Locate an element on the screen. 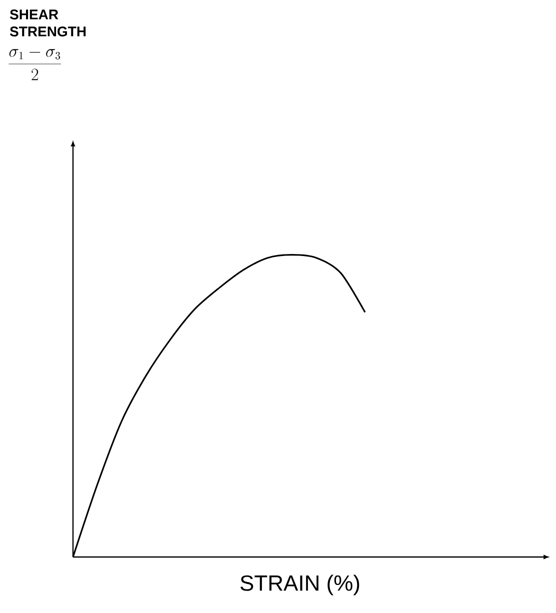 This screenshot has width=556, height=613. text: $\frac{\sigma_1-\sigma_3}{2}$ is located at coordinates (35, 64).